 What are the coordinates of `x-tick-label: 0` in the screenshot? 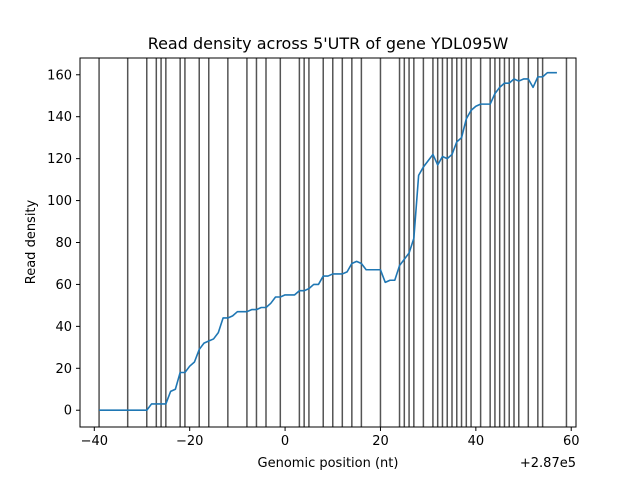 It's located at (285, 441).